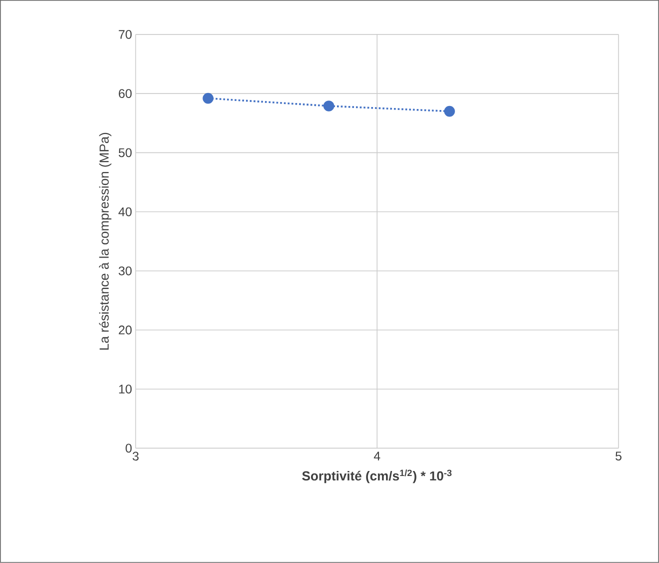 Image resolution: width=659 pixels, height=563 pixels. Describe the element at coordinates (377, 477) in the screenshot. I see `x-axis-title: Sorptivité (cm/s$^{1/2}$) * 10$^{-3}$` at that location.